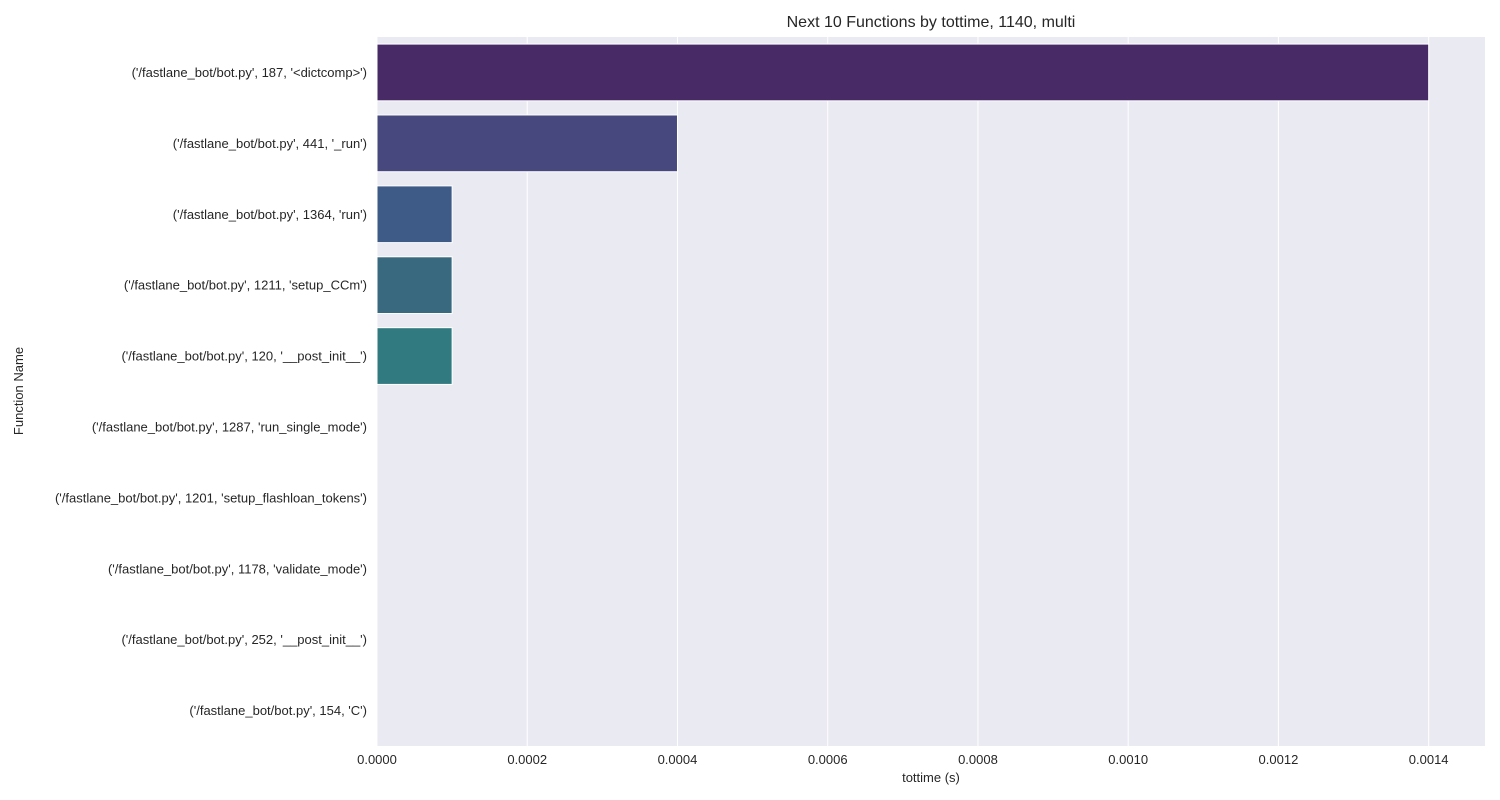 The width and height of the screenshot is (1500, 800). Describe the element at coordinates (828, 759) in the screenshot. I see `x-tick-label: 0.0006` at that location.